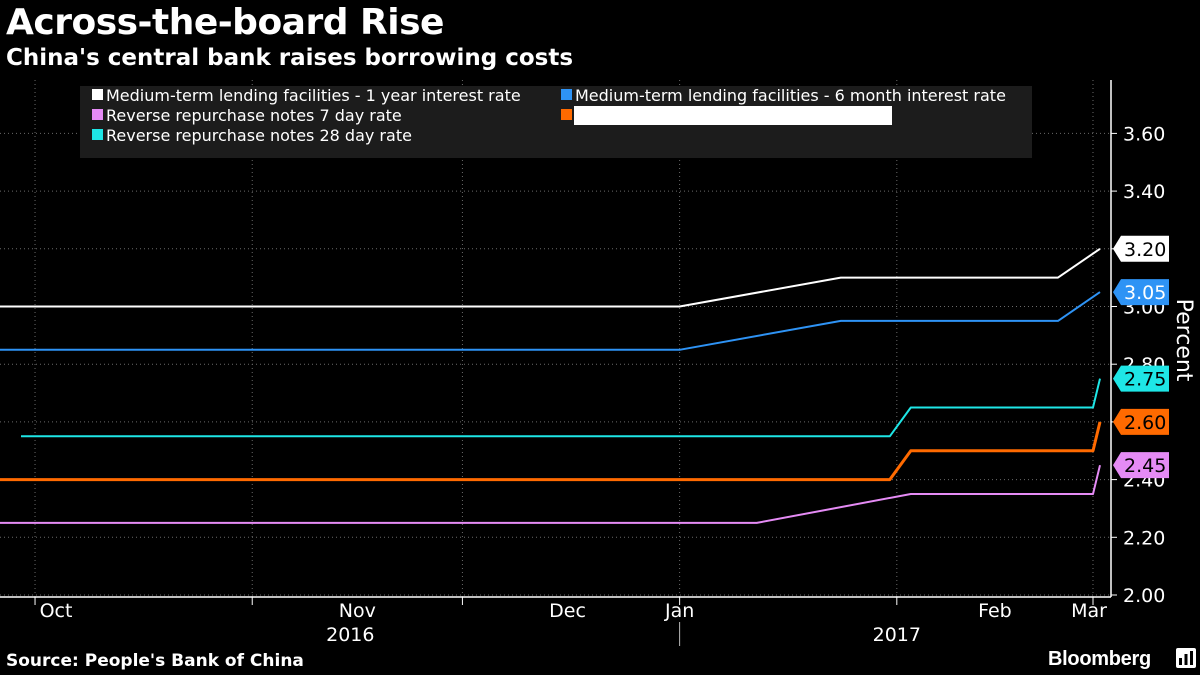  I want to click on end-value-tags: 3.20 3.05 2.45 2.60 2.75, so click(1141, 357).